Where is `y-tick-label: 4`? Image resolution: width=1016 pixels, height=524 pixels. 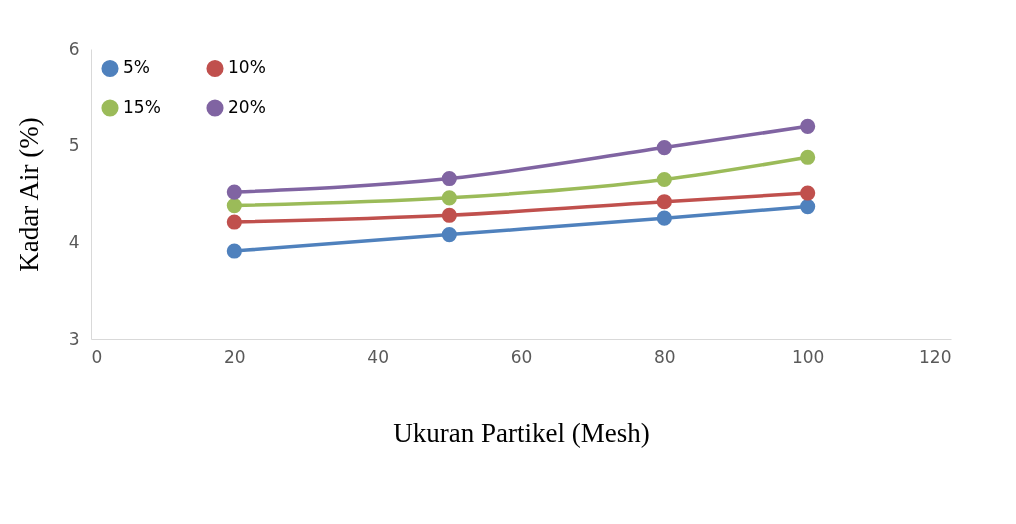
y-tick-label: 4 is located at coordinates (74, 241).